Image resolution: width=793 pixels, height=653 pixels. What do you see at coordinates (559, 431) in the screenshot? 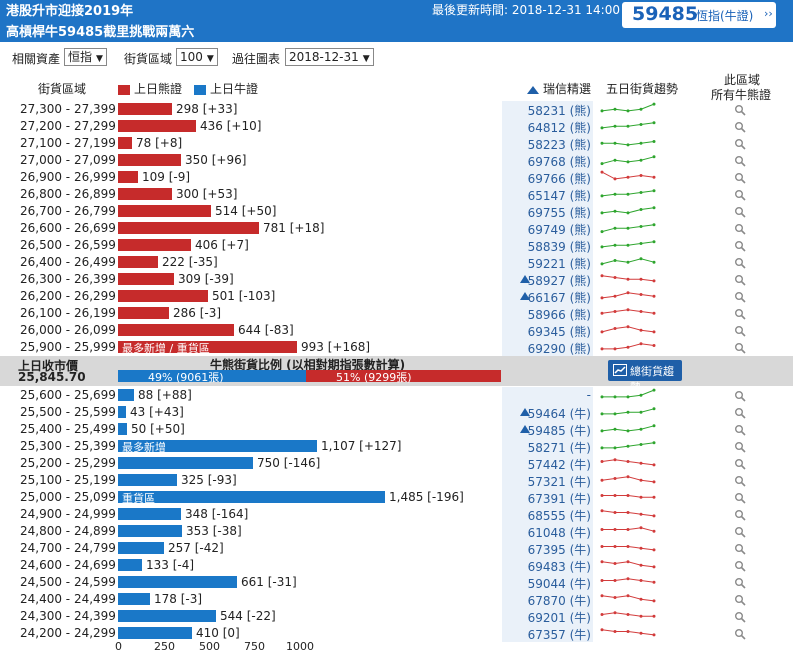
I see `warrant-code-link: 59485 (牛)` at bounding box center [559, 431].